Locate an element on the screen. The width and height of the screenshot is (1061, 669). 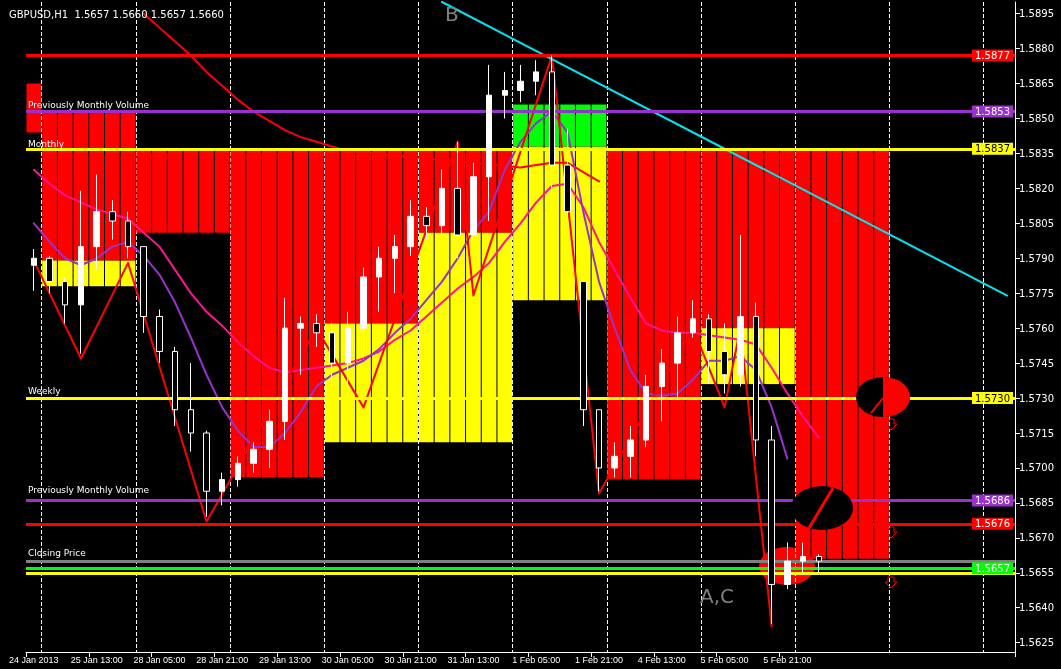
y-tick-label: 1.5895 is located at coordinates (1036, 14).